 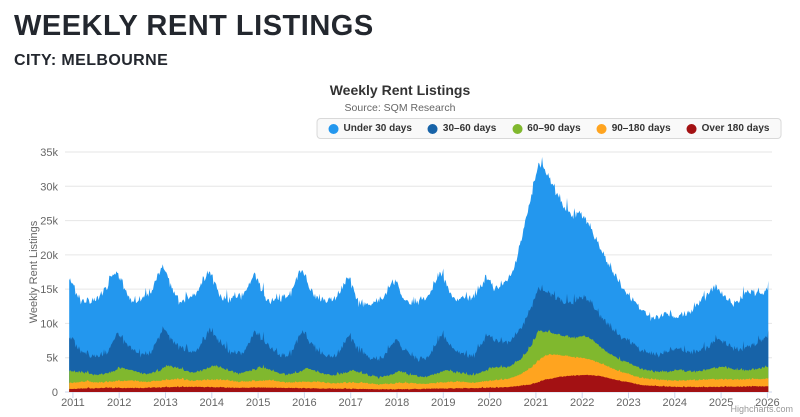 I want to click on legend-item-90-180-days: 90–180 days, so click(x=633, y=128).